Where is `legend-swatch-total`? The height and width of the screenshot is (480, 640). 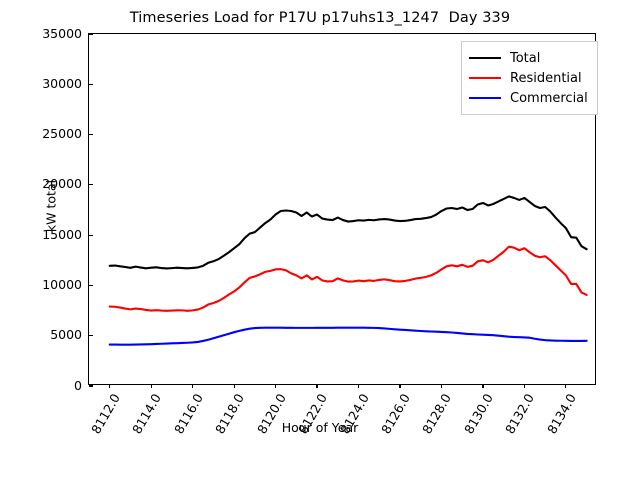
legend-swatch-total is located at coordinates (485, 58).